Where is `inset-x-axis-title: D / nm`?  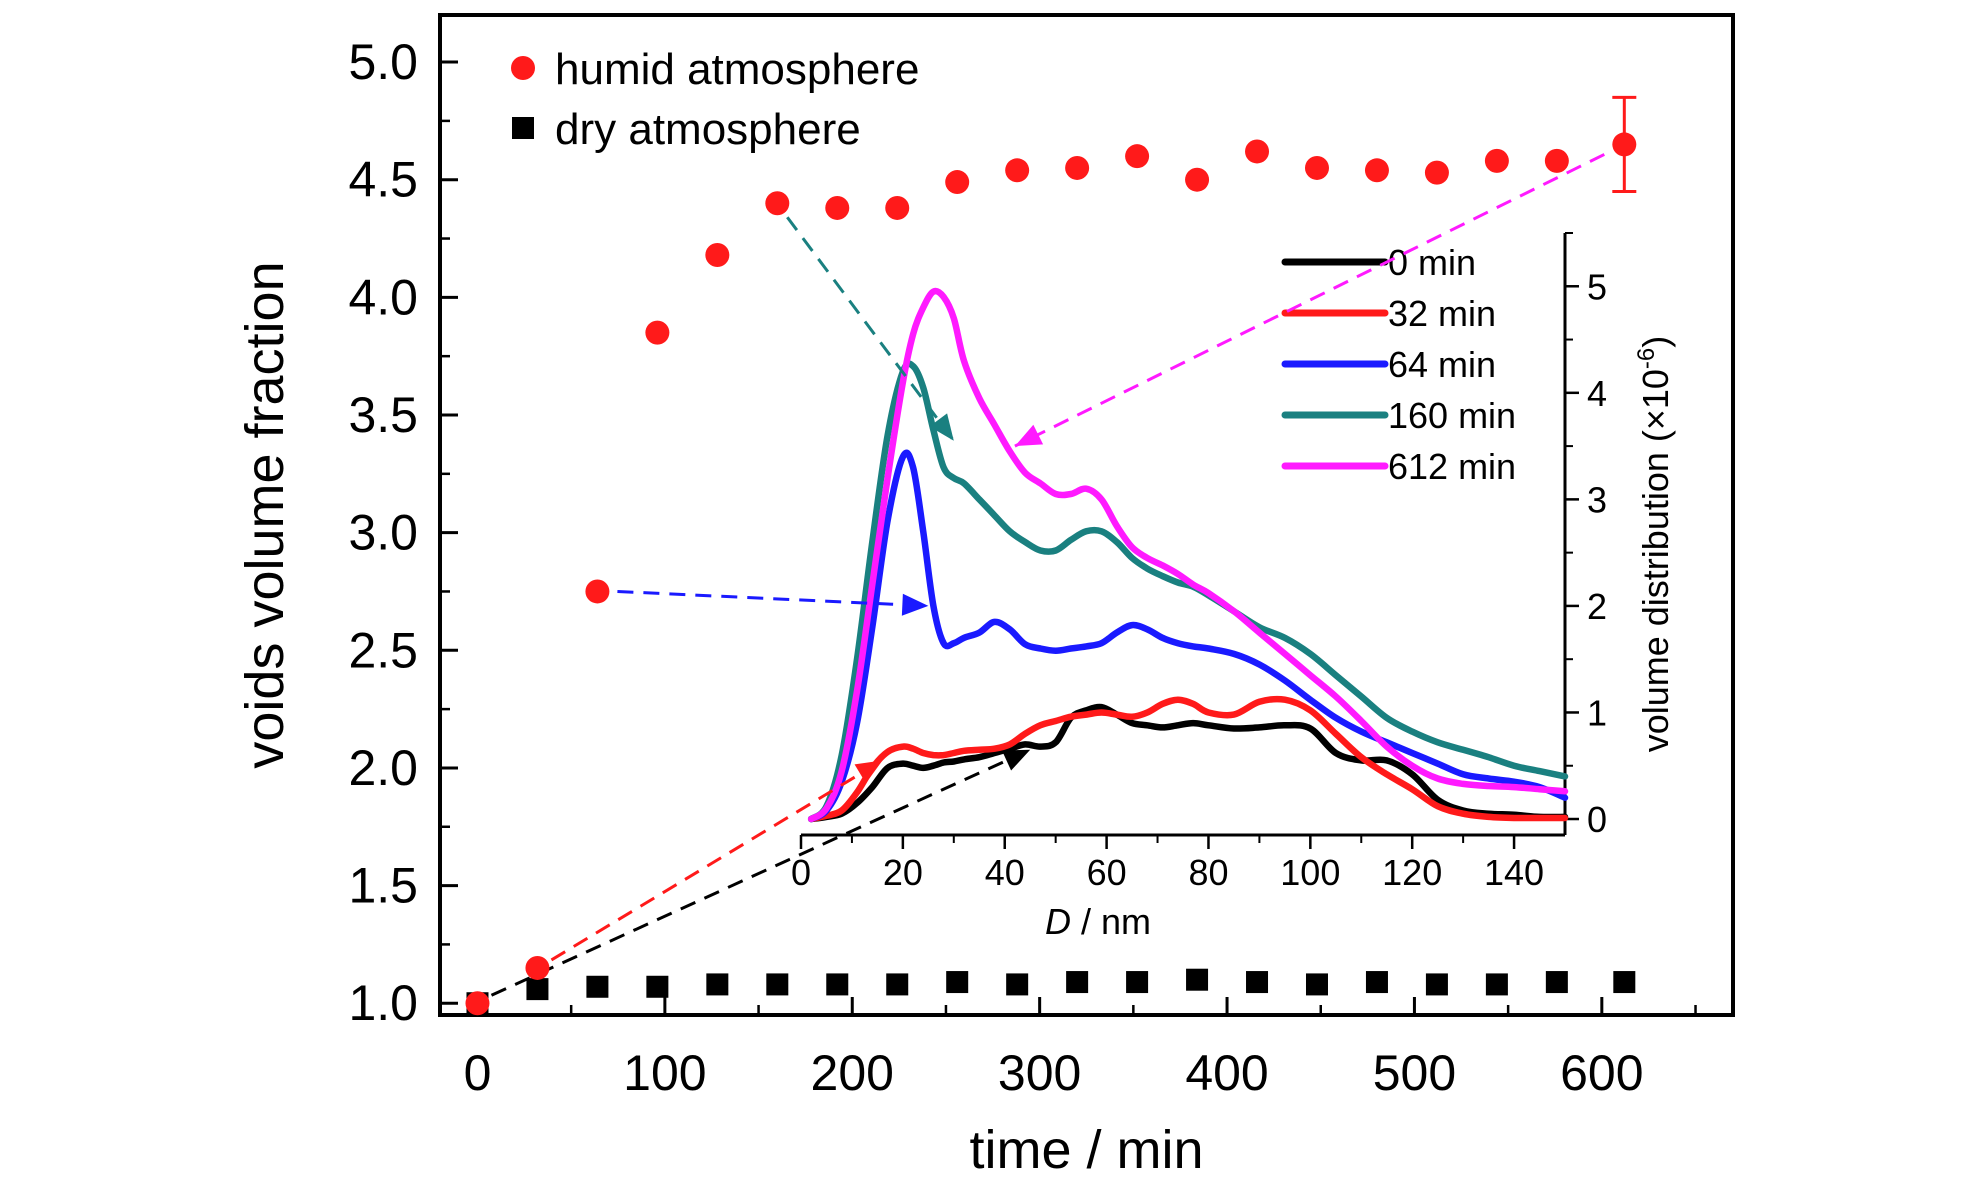
inset-x-axis-title: D / nm is located at coordinates (1098, 921).